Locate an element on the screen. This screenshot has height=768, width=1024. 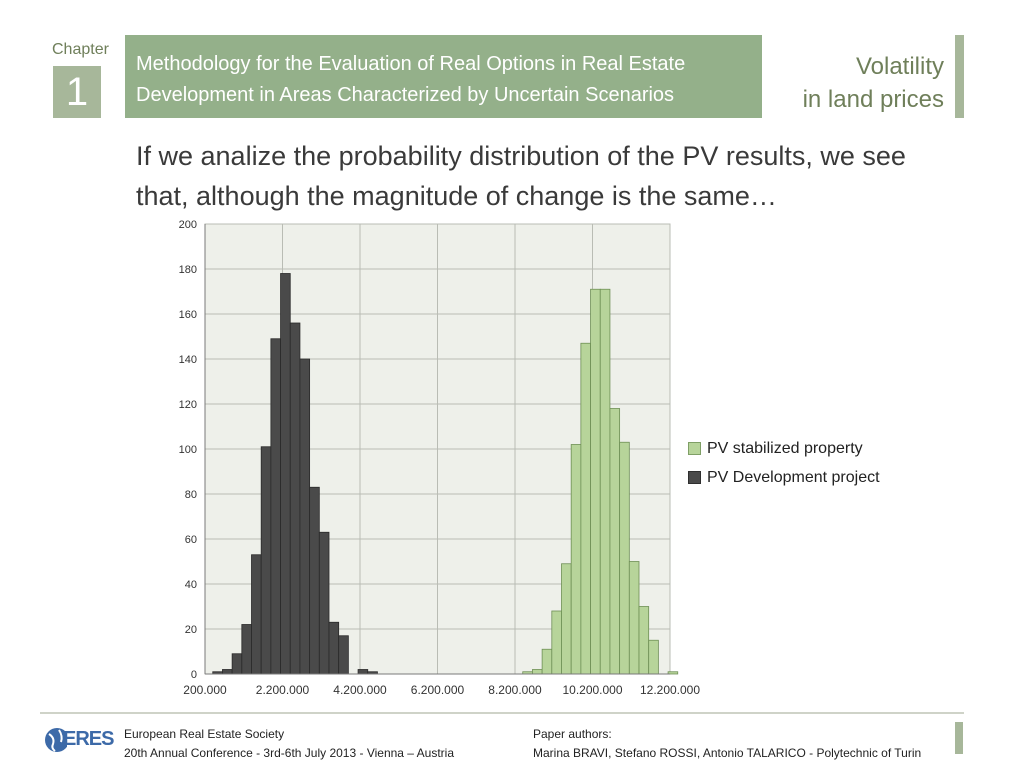
legend-label-development: PV Development project is located at coordinates (793, 477).